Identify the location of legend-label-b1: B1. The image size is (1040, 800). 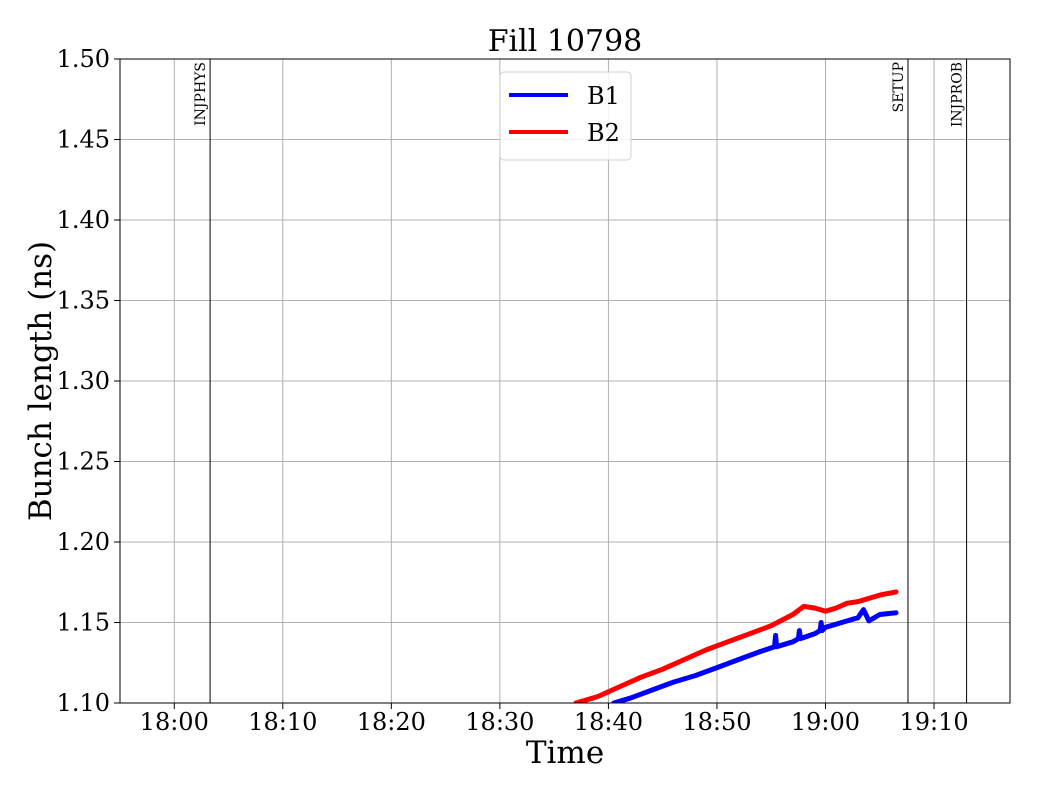
(603, 96).